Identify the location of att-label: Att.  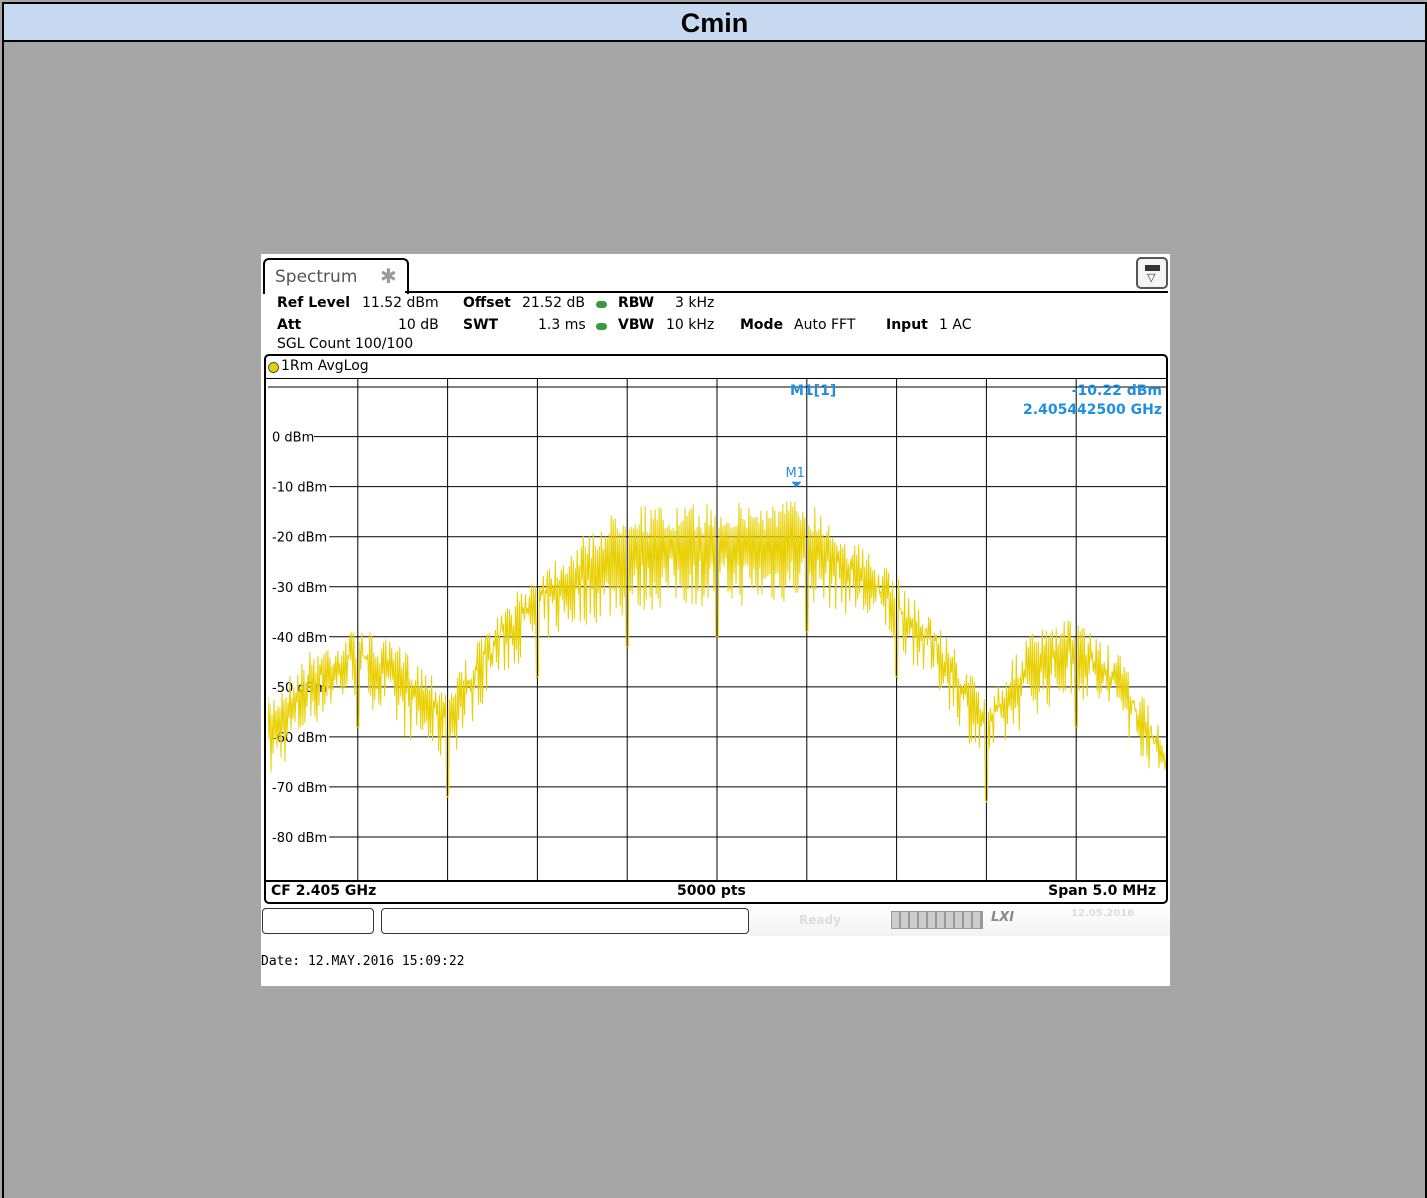
(289, 325).